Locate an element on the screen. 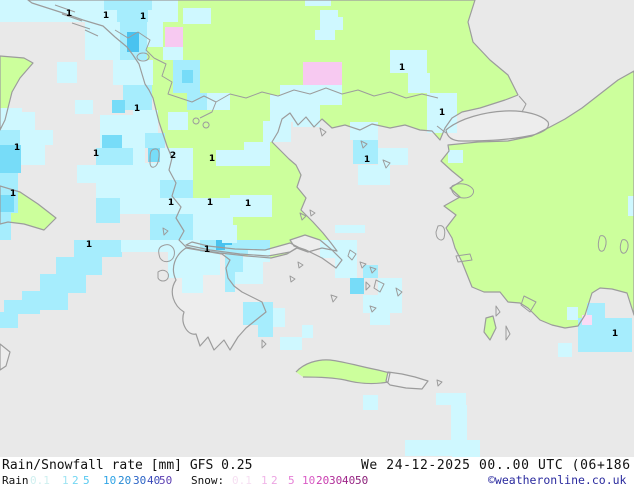 The width and height of the screenshot is (634, 490). landmass is located at coordinates (343, 371).